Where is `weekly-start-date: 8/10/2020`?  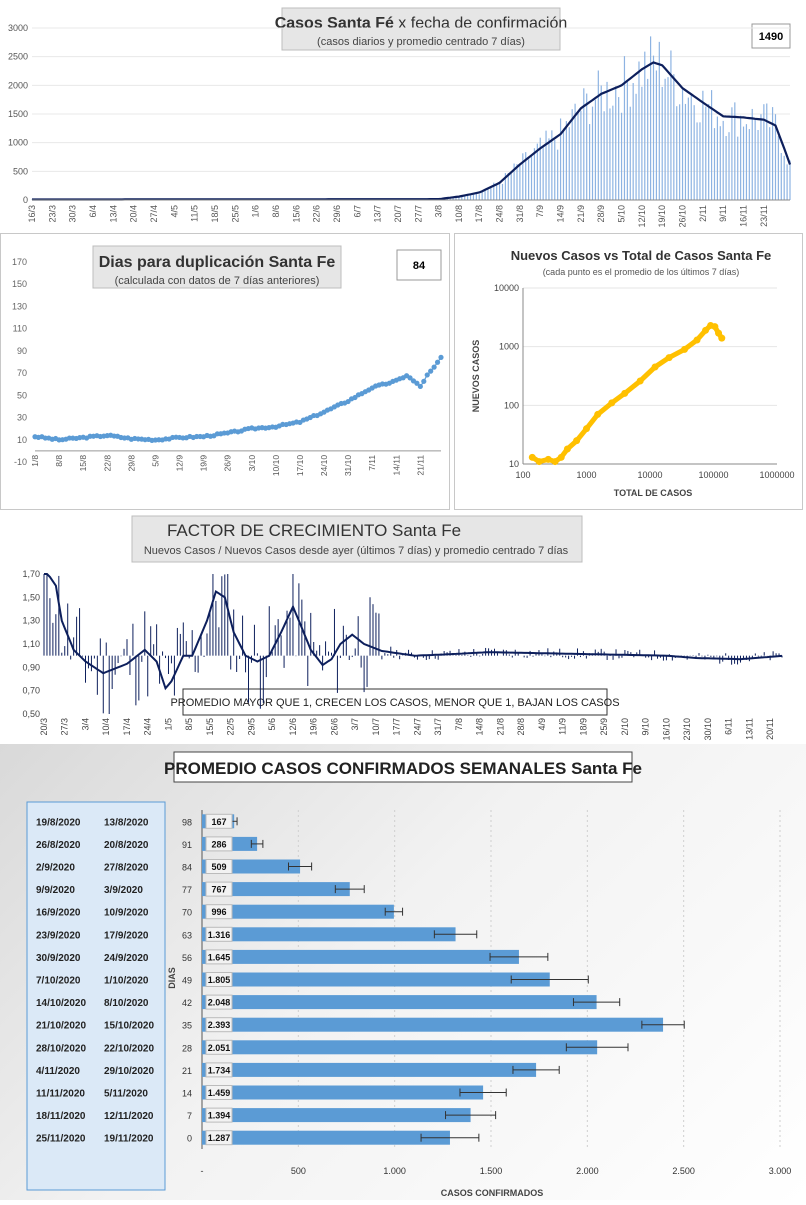 weekly-start-date: 8/10/2020 is located at coordinates (126, 1003).